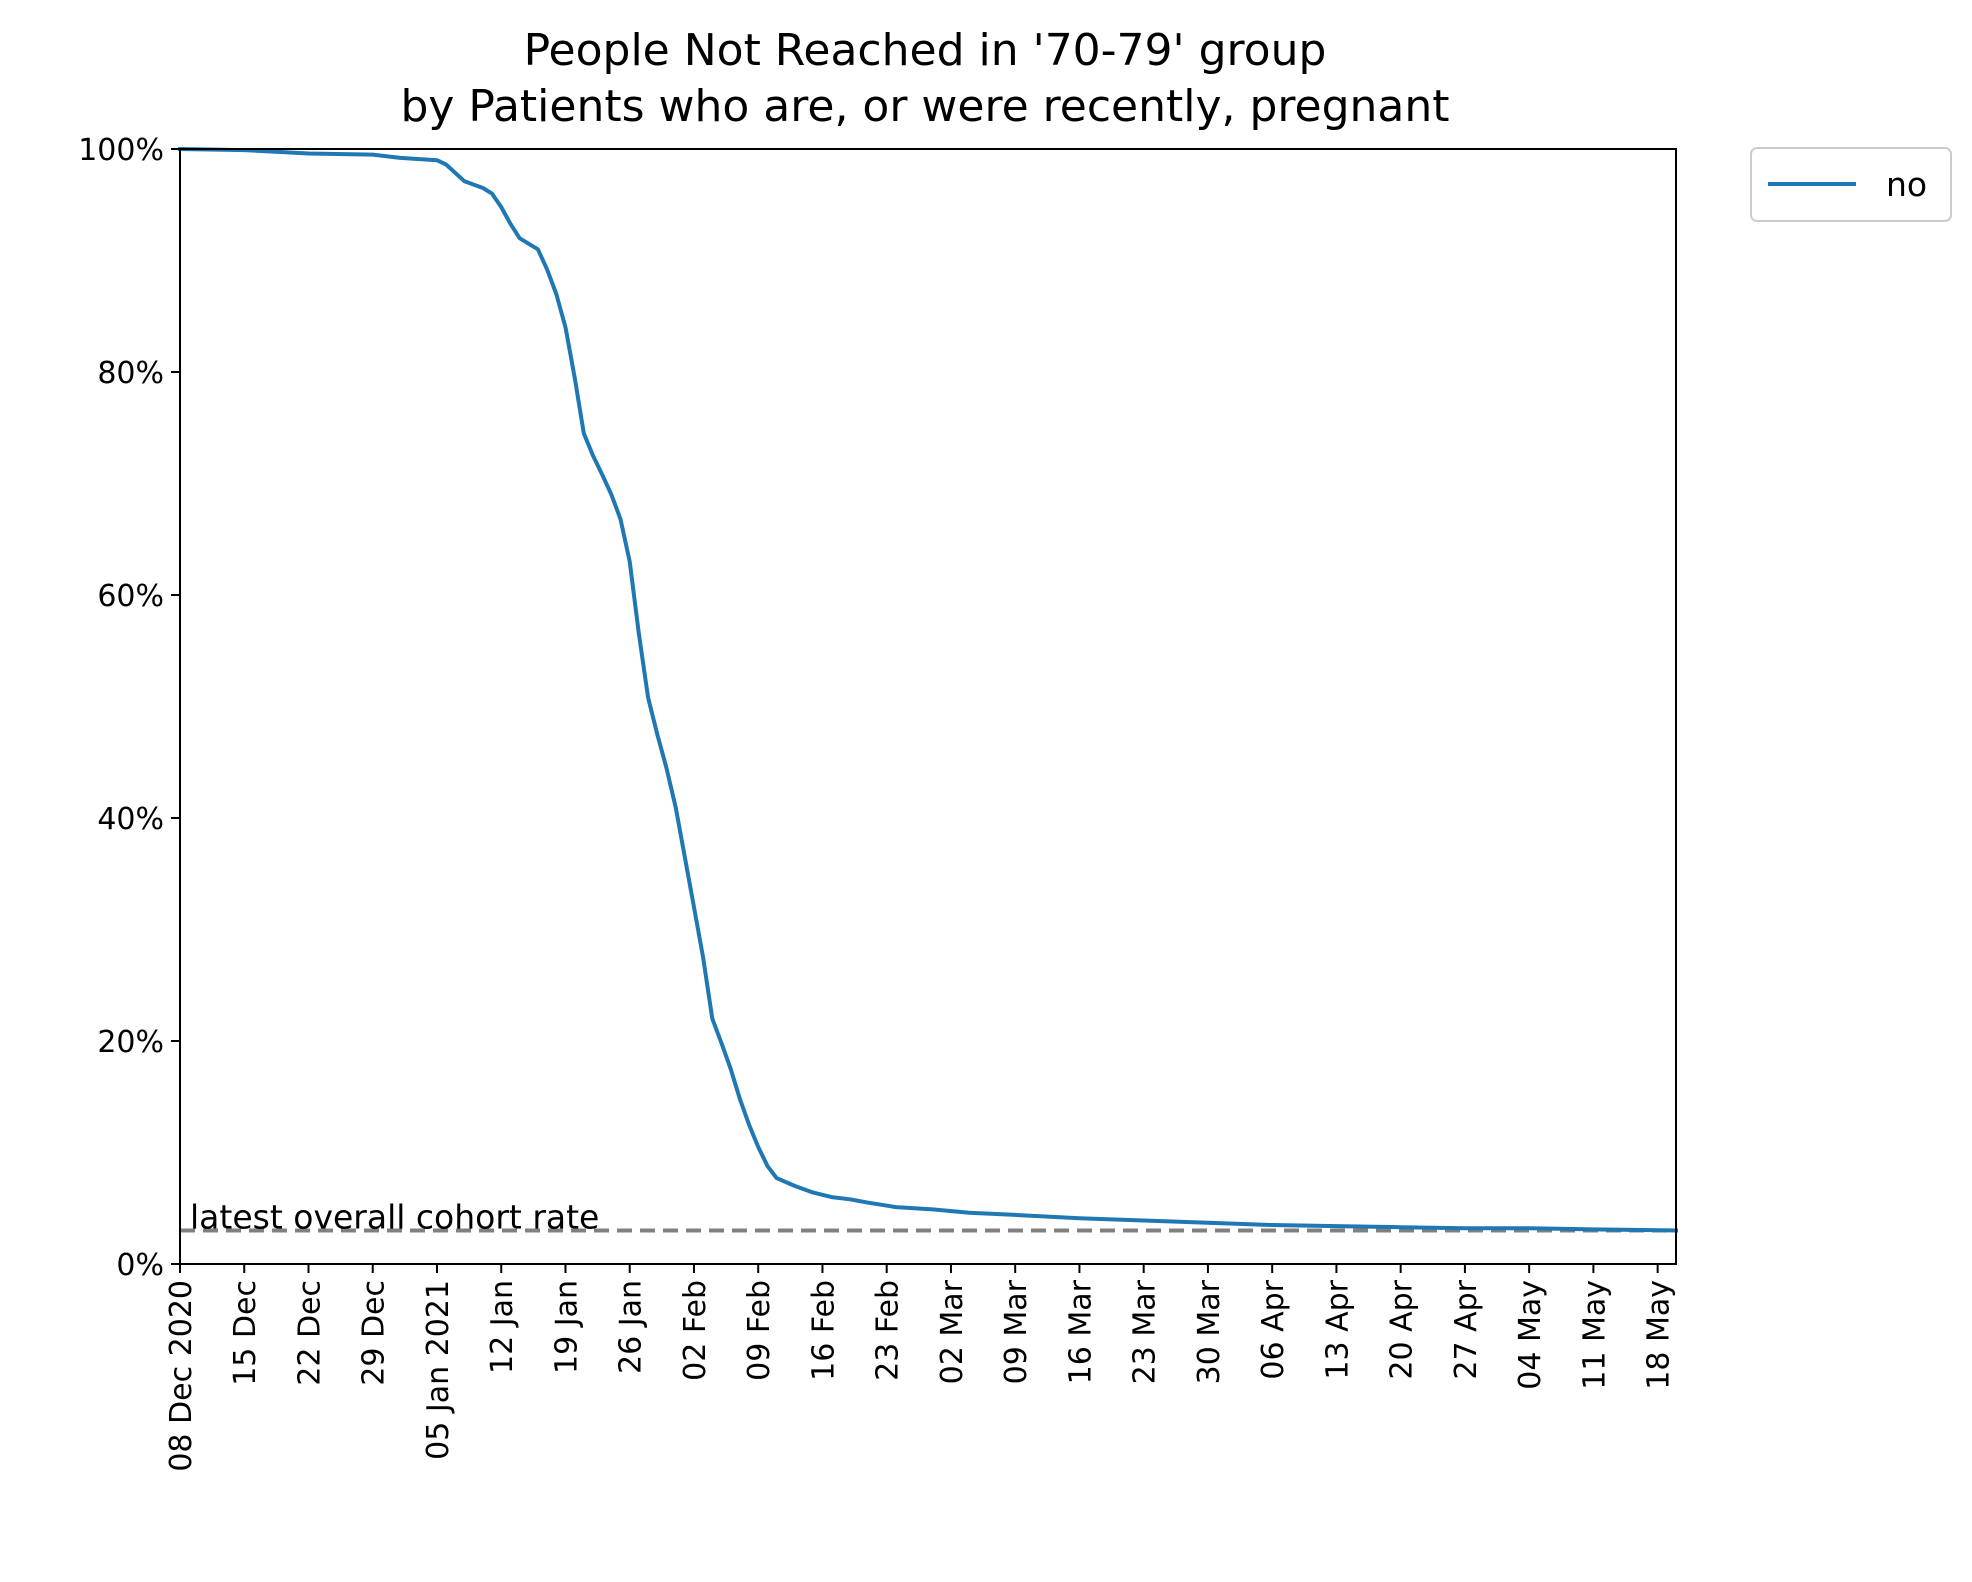  I want to click on x-tick-label: 02 Feb, so click(695, 1330).